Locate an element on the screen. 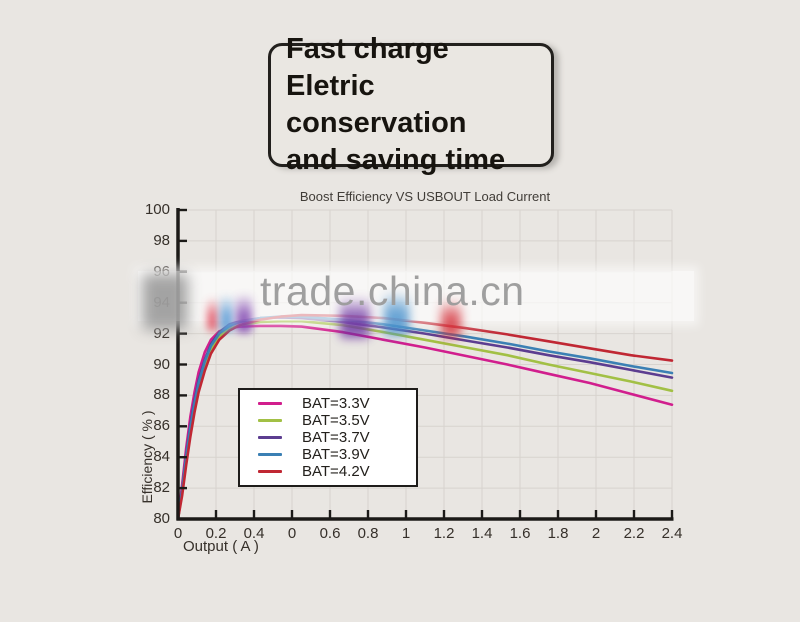 The image size is (800, 622). legend-label: BAT=3.5V is located at coordinates (336, 420).